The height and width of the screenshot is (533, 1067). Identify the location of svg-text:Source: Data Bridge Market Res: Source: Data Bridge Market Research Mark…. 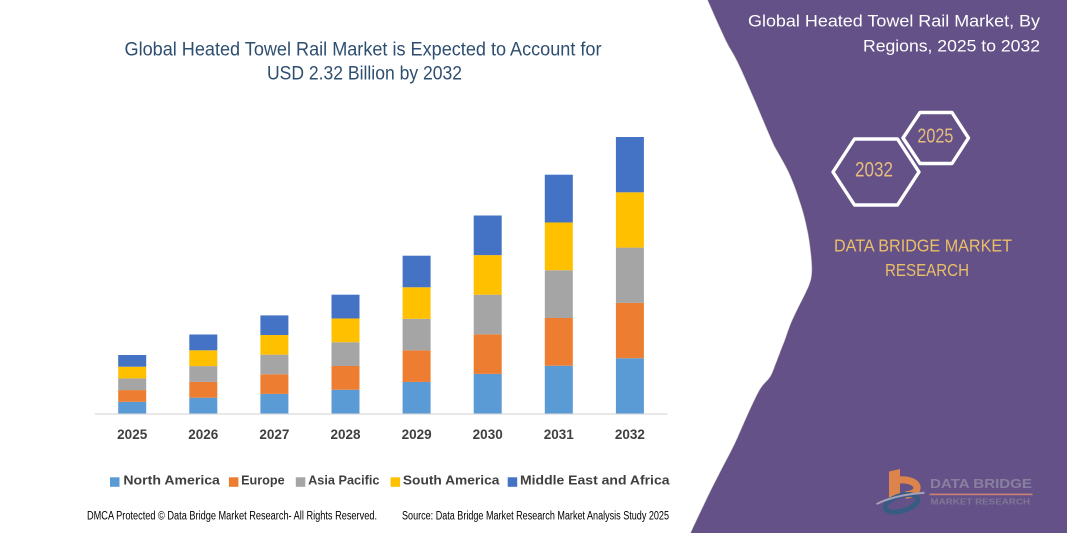
(535, 517).